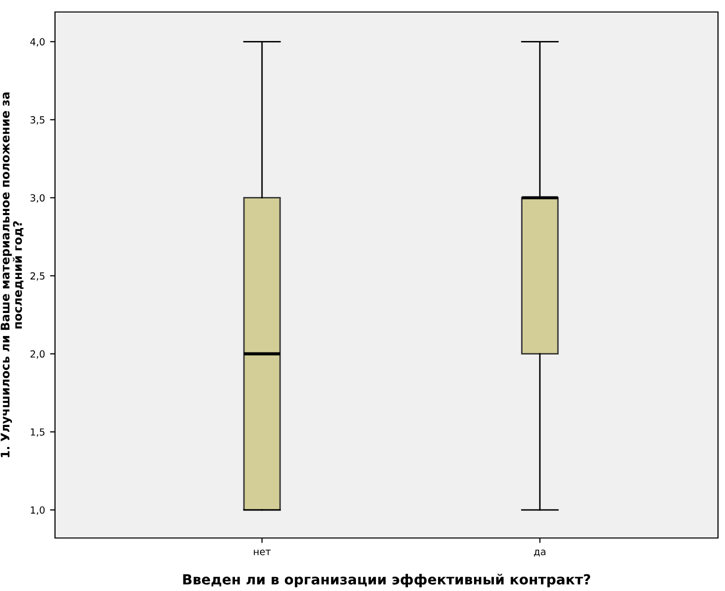  I want to click on y-tick-label: 1,0, so click(37, 510).